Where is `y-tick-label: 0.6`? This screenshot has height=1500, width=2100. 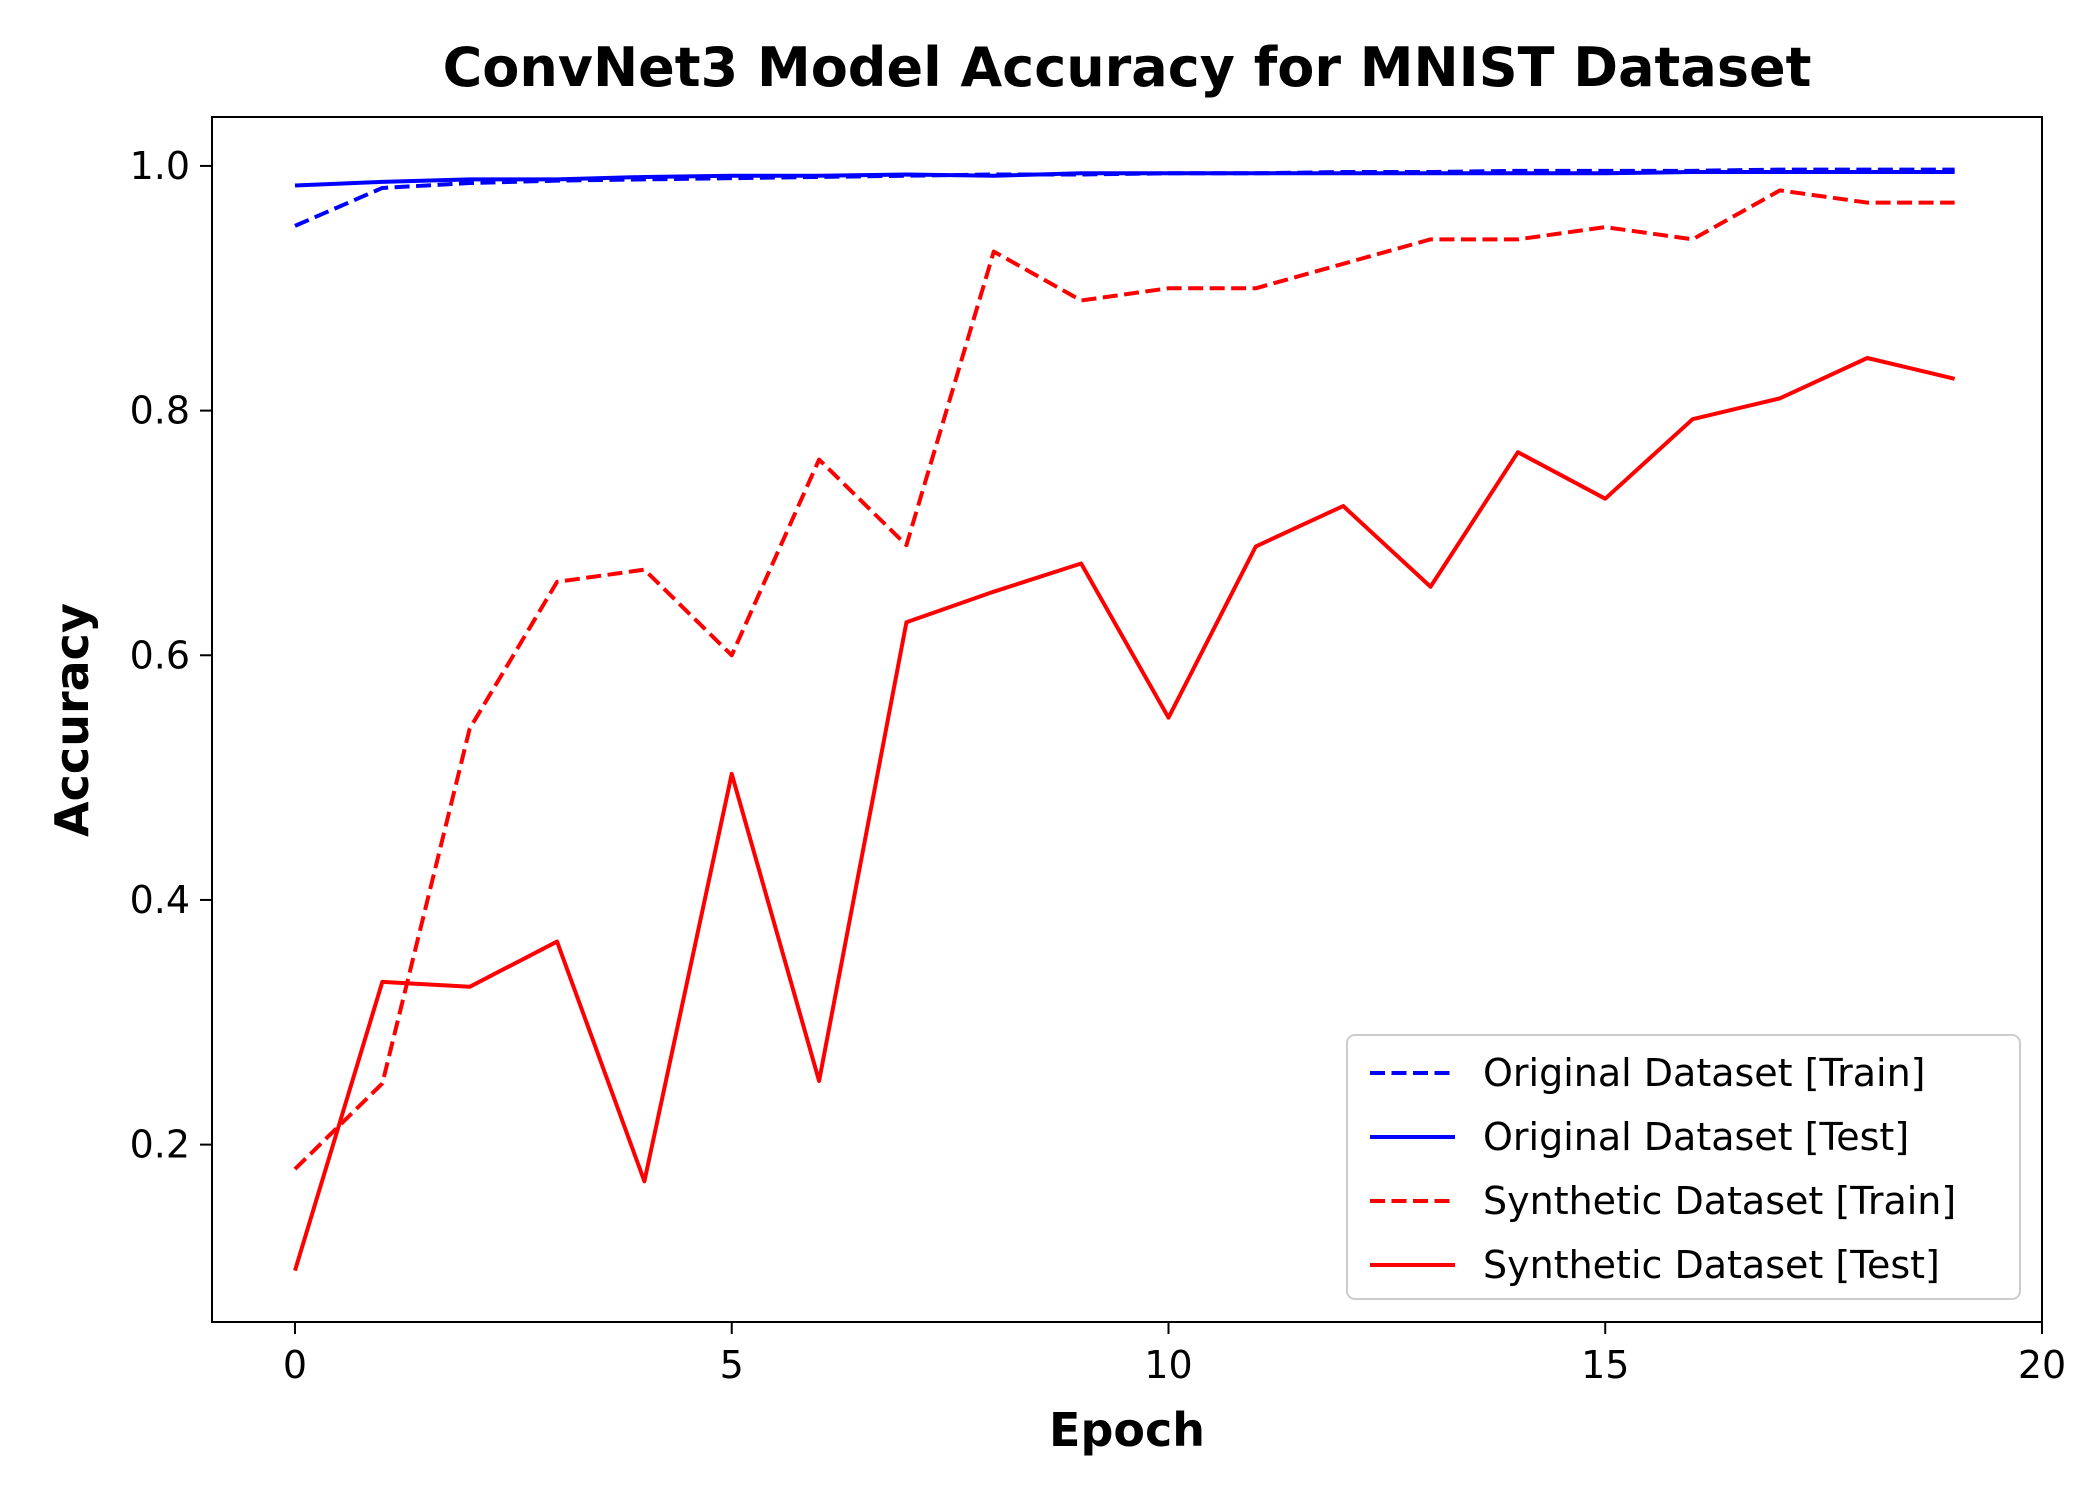 y-tick-label: 0.6 is located at coordinates (160, 655).